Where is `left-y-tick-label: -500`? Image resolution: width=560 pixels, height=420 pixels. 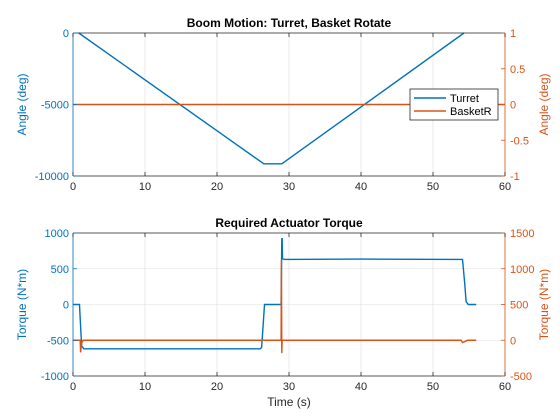
left-y-tick-label: -500 is located at coordinates (58, 341).